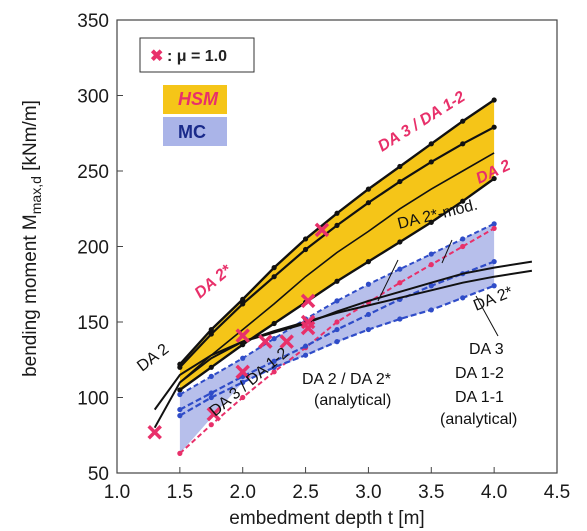 This screenshot has width=587, height=531. Describe the element at coordinates (368, 492) in the screenshot. I see `x-tick-label: 3.0` at that location.